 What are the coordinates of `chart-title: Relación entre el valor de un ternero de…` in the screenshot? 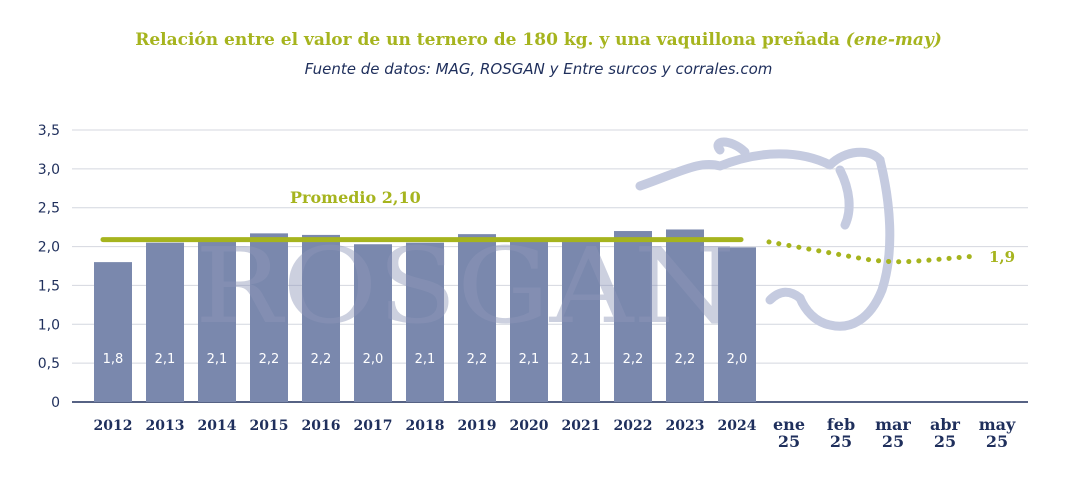 It's located at (538, 40).